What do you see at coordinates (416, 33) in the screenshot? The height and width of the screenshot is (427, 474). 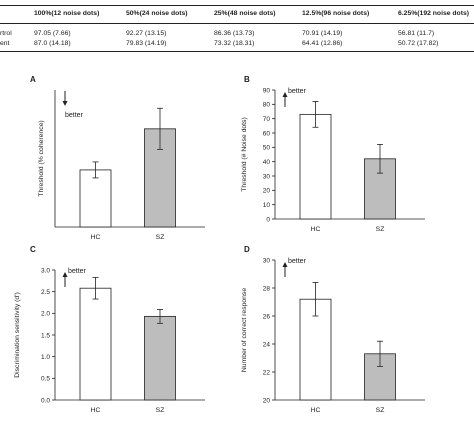 I see `table-cell: 56.81 (11.7)` at bounding box center [416, 33].